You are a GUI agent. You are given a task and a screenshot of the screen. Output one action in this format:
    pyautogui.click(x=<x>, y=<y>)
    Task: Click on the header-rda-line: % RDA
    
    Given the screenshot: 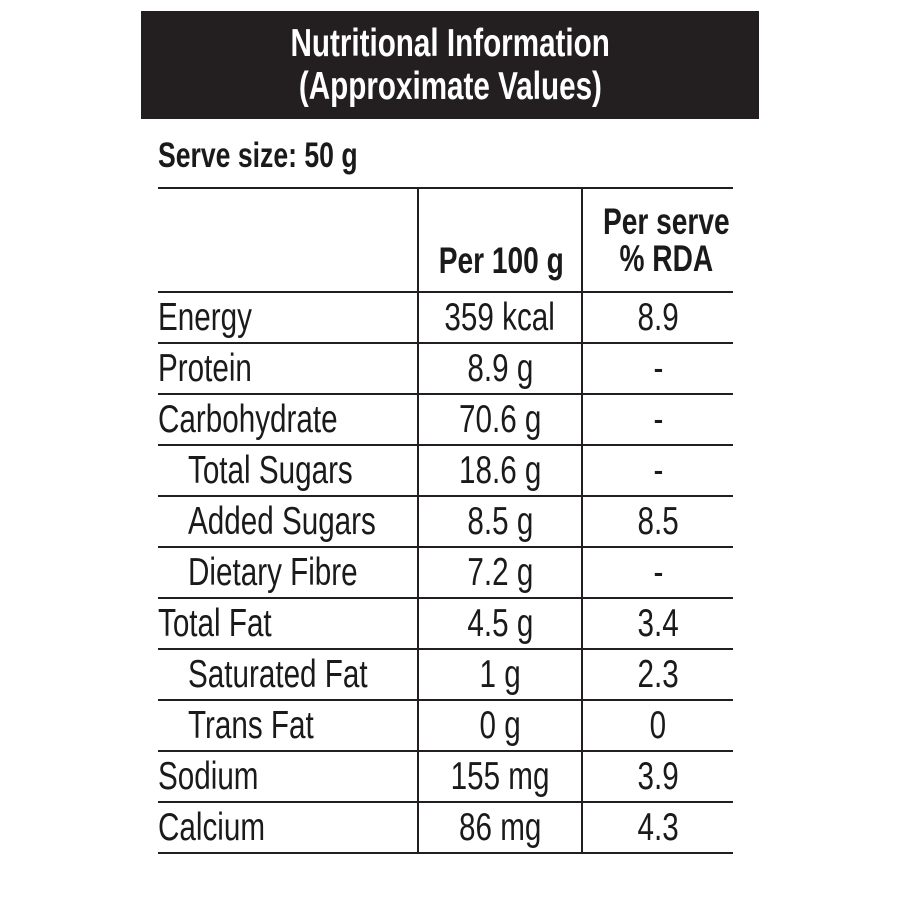 What is the action you would take?
    pyautogui.click(x=666, y=258)
    